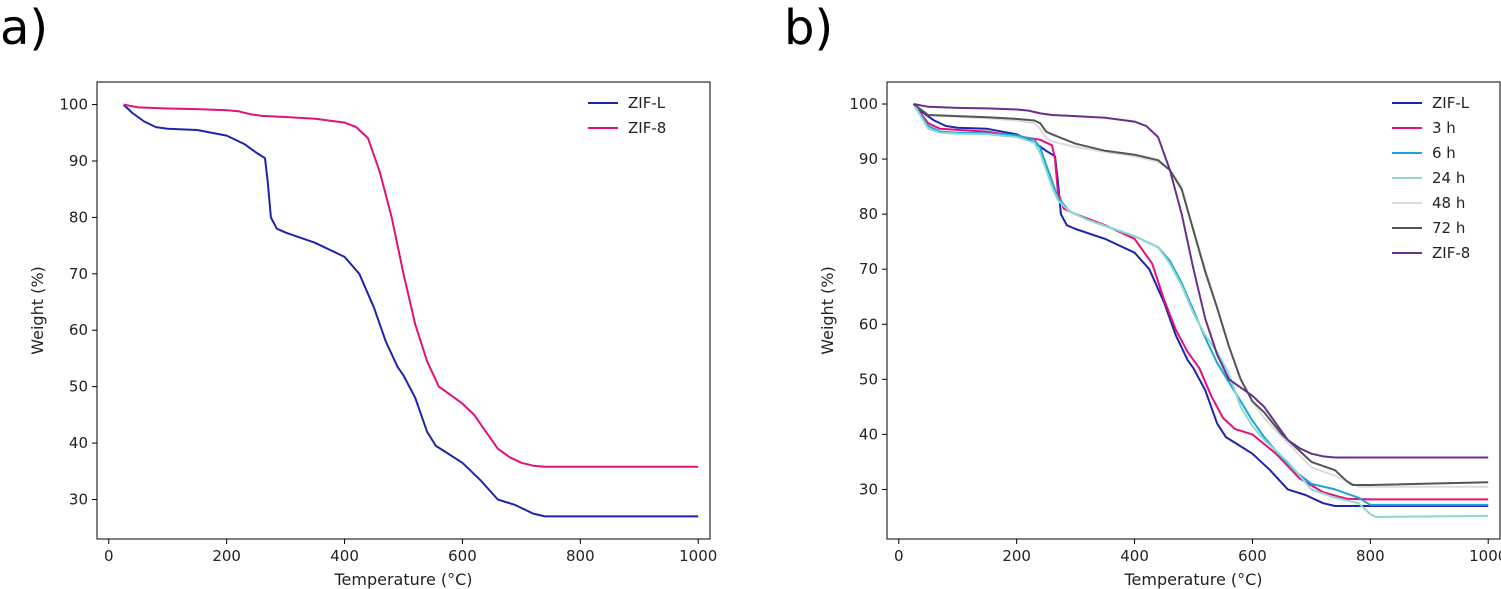  What do you see at coordinates (1448, 203) in the screenshot?
I see `legend-label: 48 h` at bounding box center [1448, 203].